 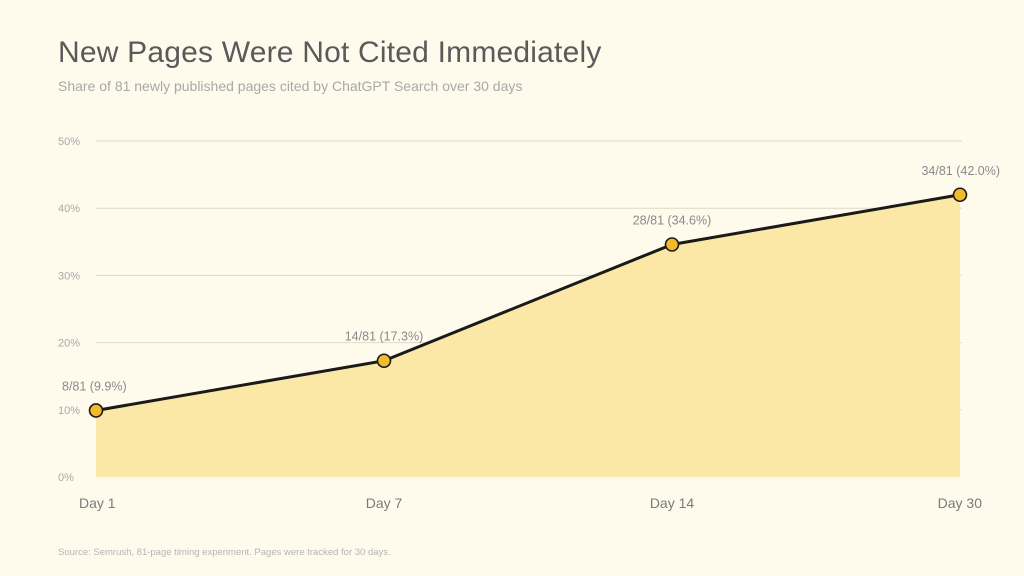 I want to click on y-tick-label: 50%, so click(x=69, y=142).